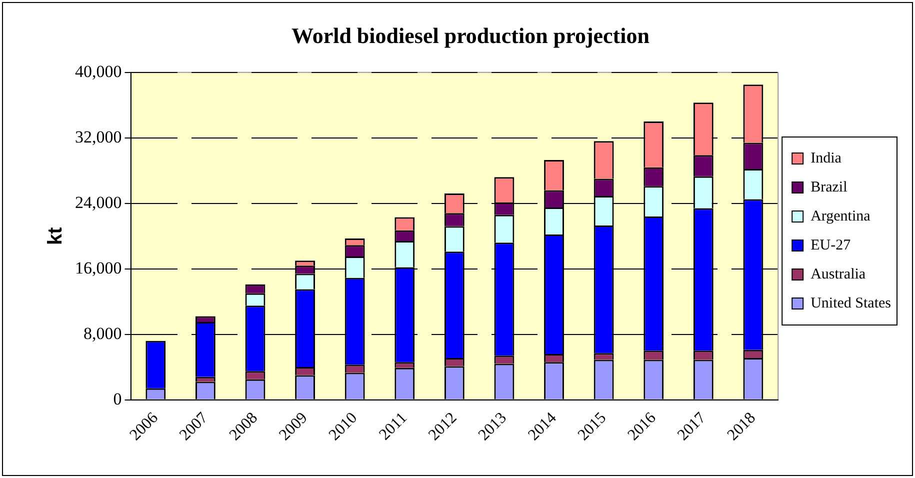 Image resolution: width=915 pixels, height=478 pixels. Describe the element at coordinates (851, 303) in the screenshot. I see `legend-label: United States` at that location.